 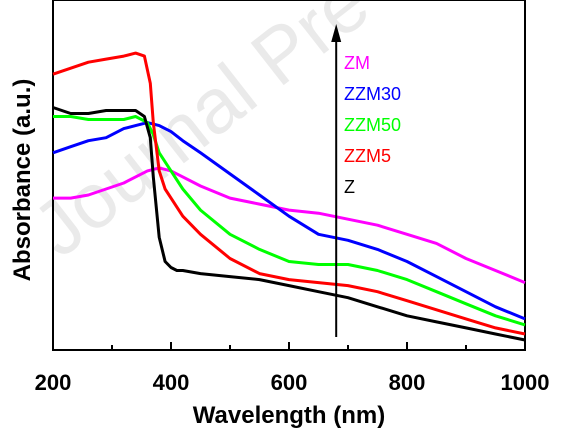 What do you see at coordinates (289, 415) in the screenshot?
I see `x-axis-title: Wavelength (nm)` at bounding box center [289, 415].